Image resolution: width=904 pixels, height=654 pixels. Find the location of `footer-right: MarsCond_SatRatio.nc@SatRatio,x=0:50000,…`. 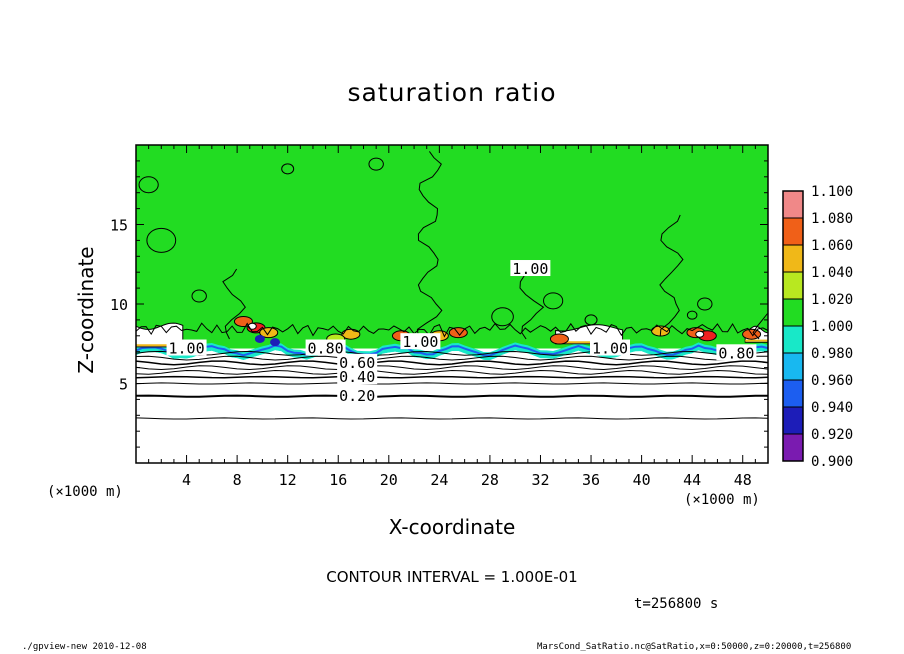

footer-right: MarsCond_SatRatio.nc@SatRatio,x=0:50000,… is located at coordinates (694, 647).